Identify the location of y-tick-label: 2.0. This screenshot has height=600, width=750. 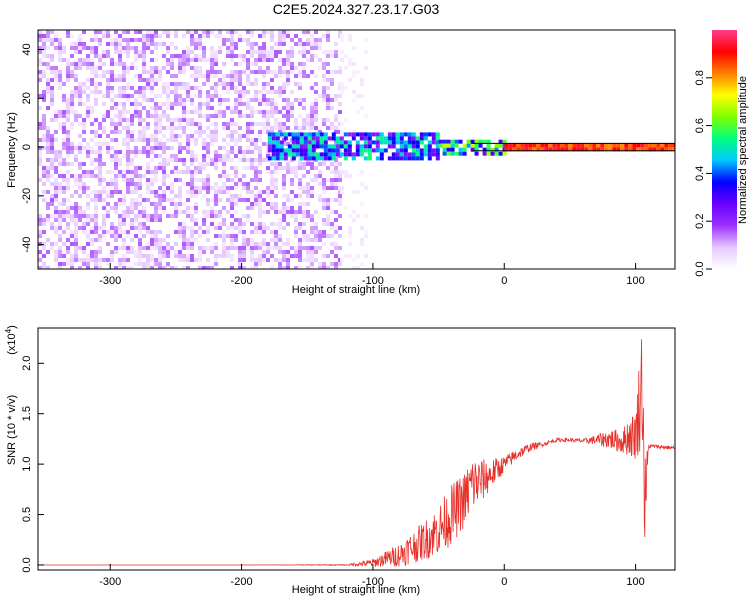
(27, 363).